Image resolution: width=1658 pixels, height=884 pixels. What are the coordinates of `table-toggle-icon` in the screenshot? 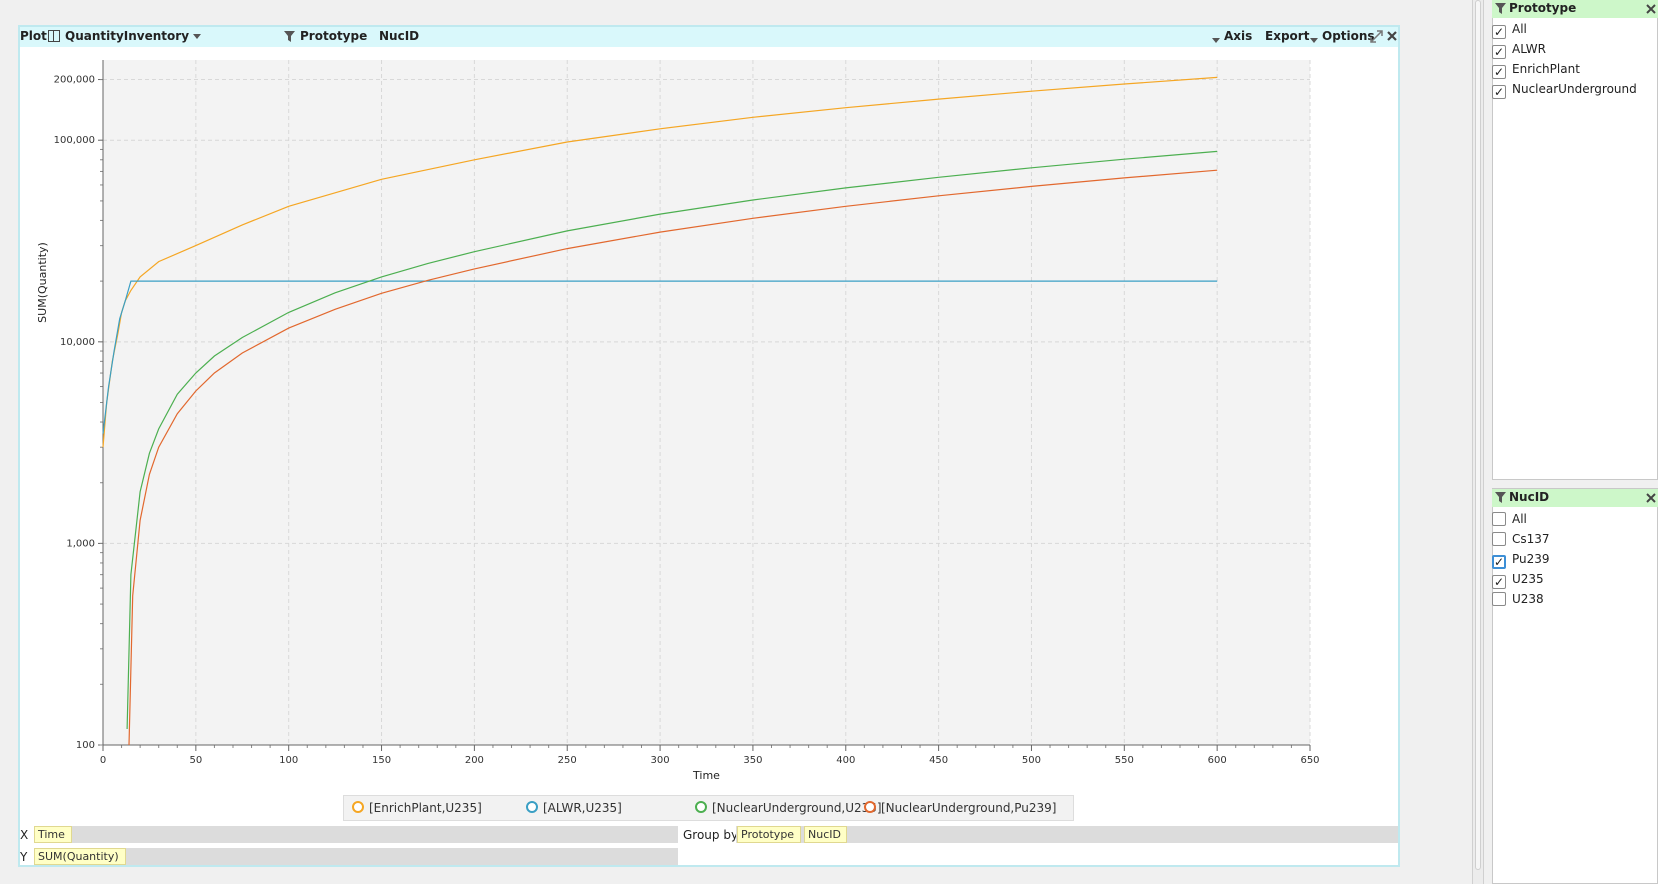 It's located at (54, 36).